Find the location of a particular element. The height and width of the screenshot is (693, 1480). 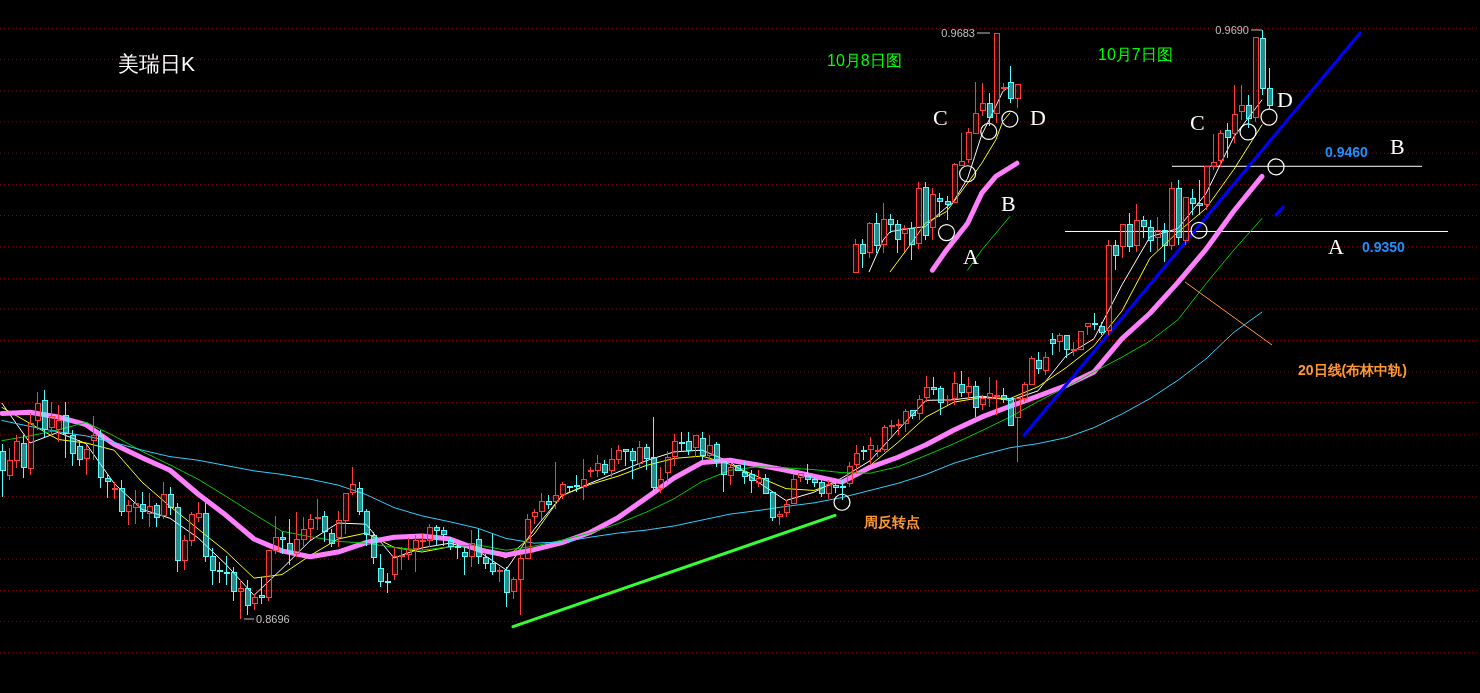

ref-line-label: 0.9460 is located at coordinates (1347, 152).